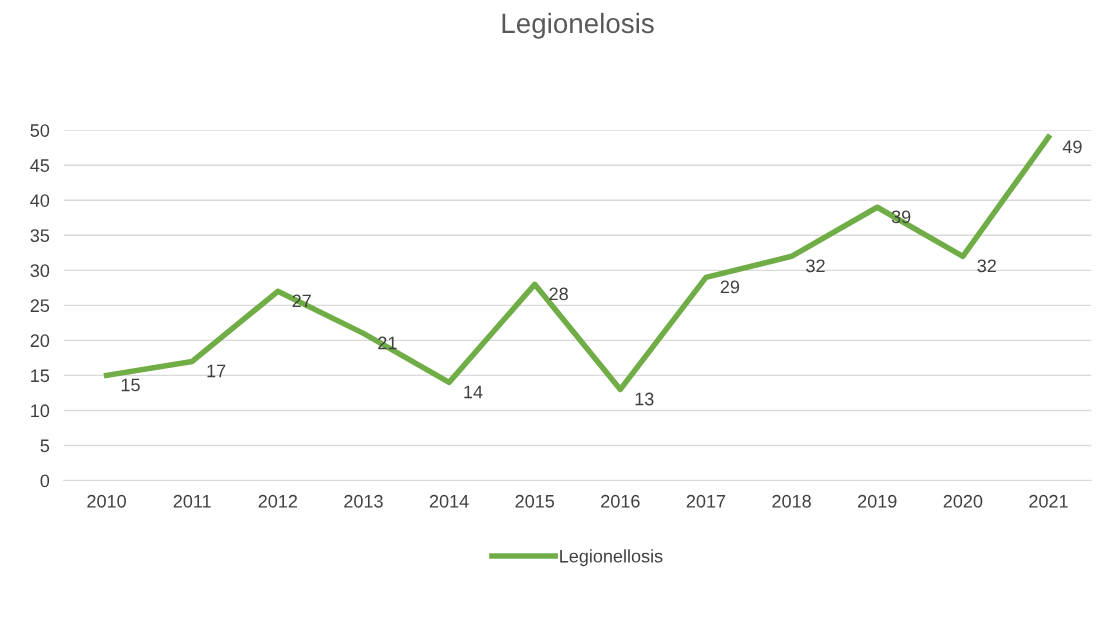  Describe the element at coordinates (106, 501) in the screenshot. I see `x-tick-label: 2010` at that location.